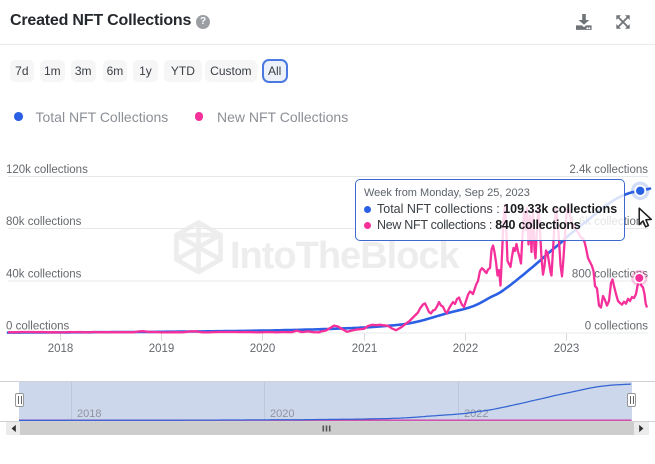 This screenshot has width=655, height=464. What do you see at coordinates (345, 256) in the screenshot?
I see `svg-text: IntoTheBlock` at bounding box center [345, 256].